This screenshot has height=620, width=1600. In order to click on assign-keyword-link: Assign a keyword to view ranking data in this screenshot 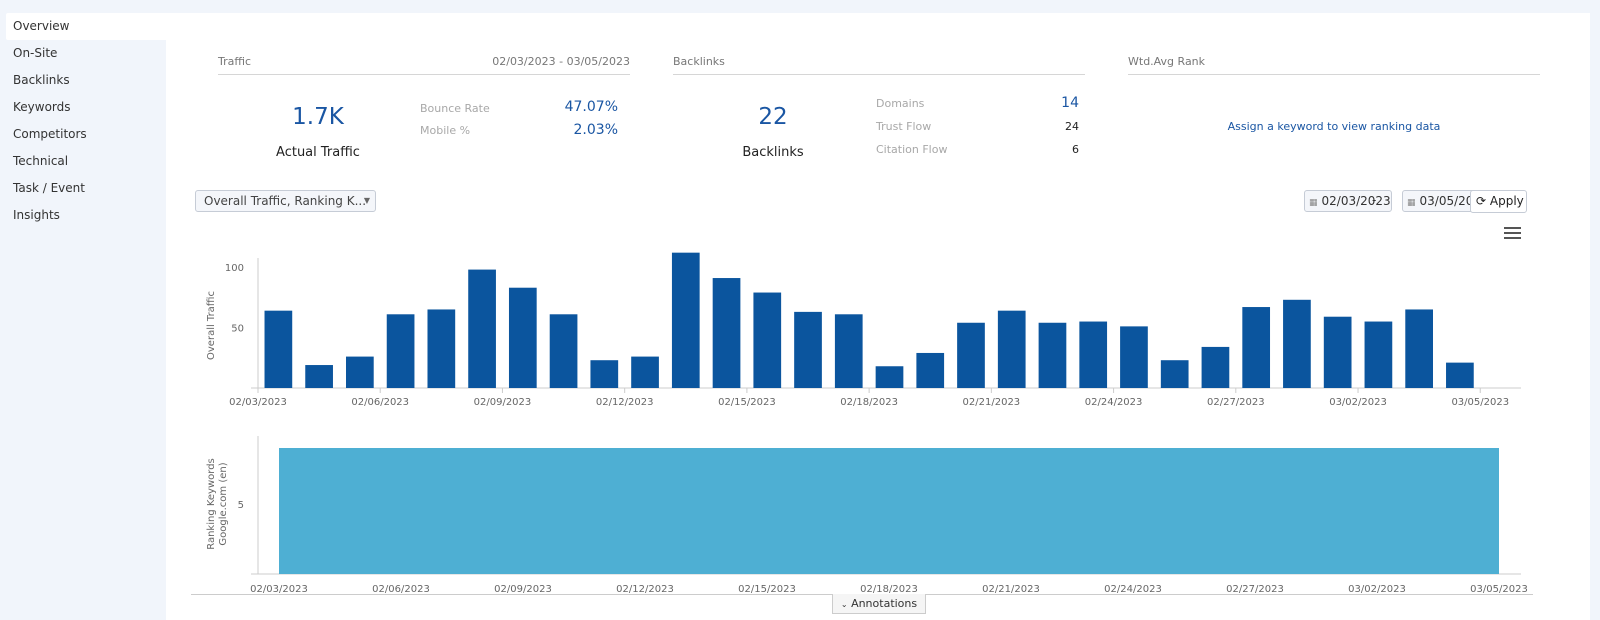, I will do `click(1334, 126)`.